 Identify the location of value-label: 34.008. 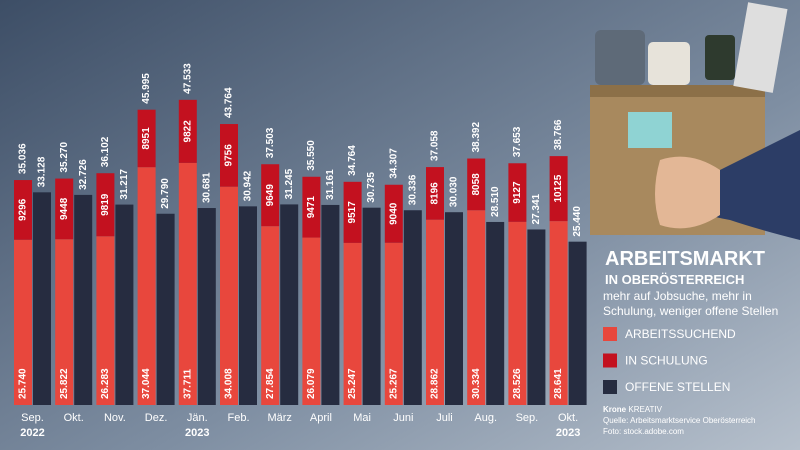
(229, 383).